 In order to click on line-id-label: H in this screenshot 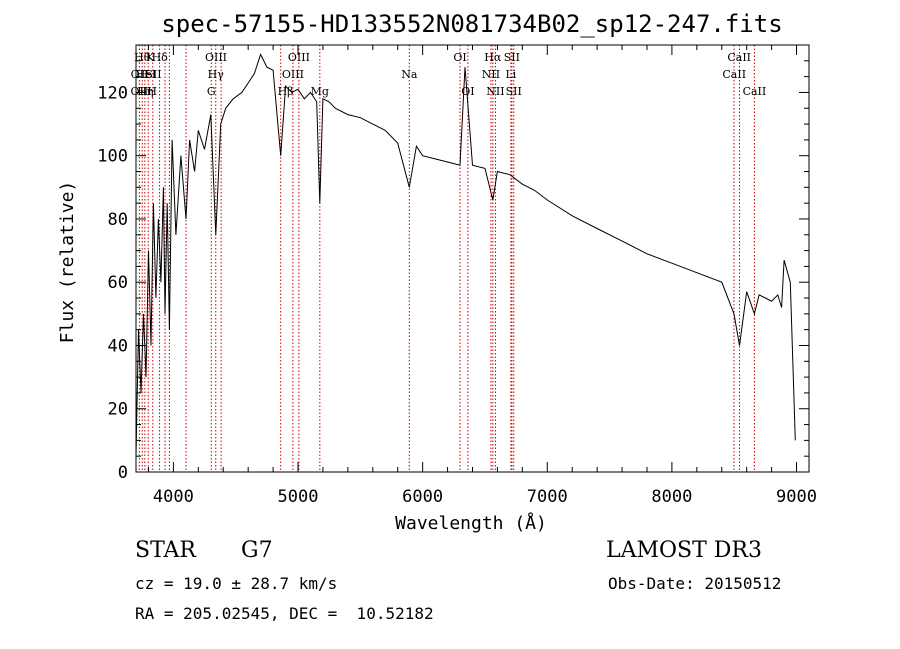, I will do `click(152, 91)`.